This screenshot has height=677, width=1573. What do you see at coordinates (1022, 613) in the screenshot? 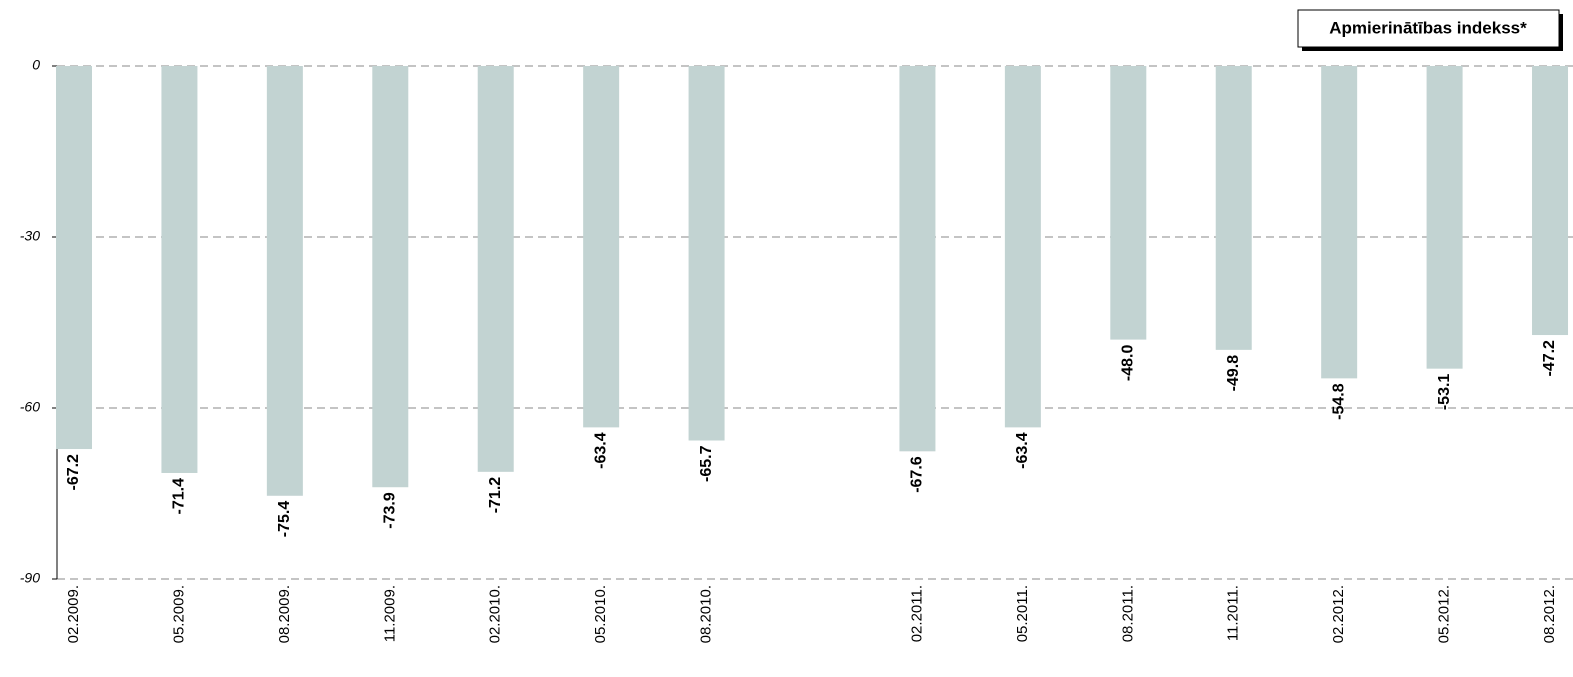
I see `x-tick-label: 05.2011.` at bounding box center [1022, 613].